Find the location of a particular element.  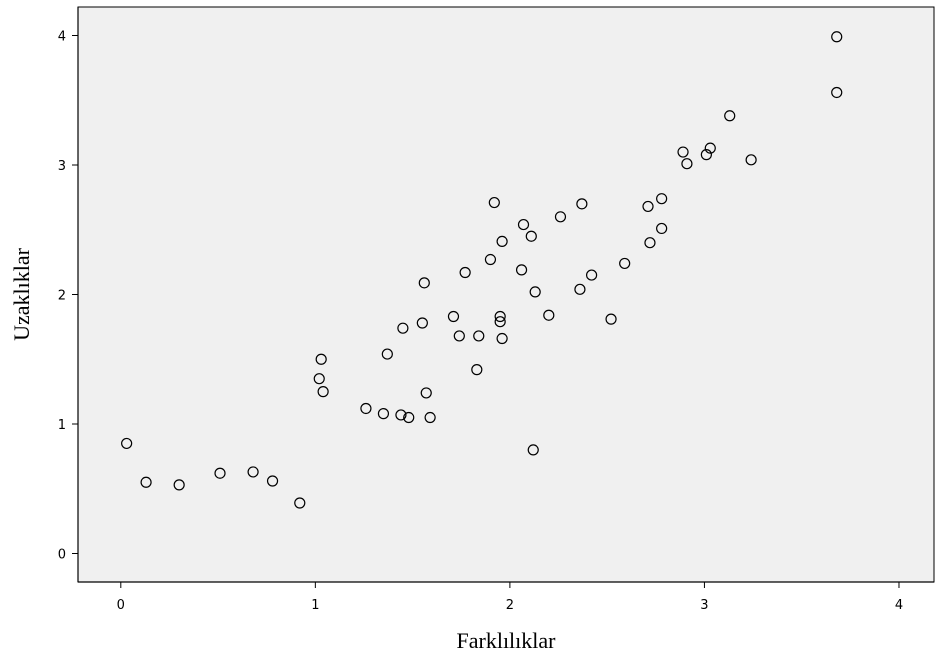

y-axis-title: Uzaklıklar is located at coordinates (21, 294).